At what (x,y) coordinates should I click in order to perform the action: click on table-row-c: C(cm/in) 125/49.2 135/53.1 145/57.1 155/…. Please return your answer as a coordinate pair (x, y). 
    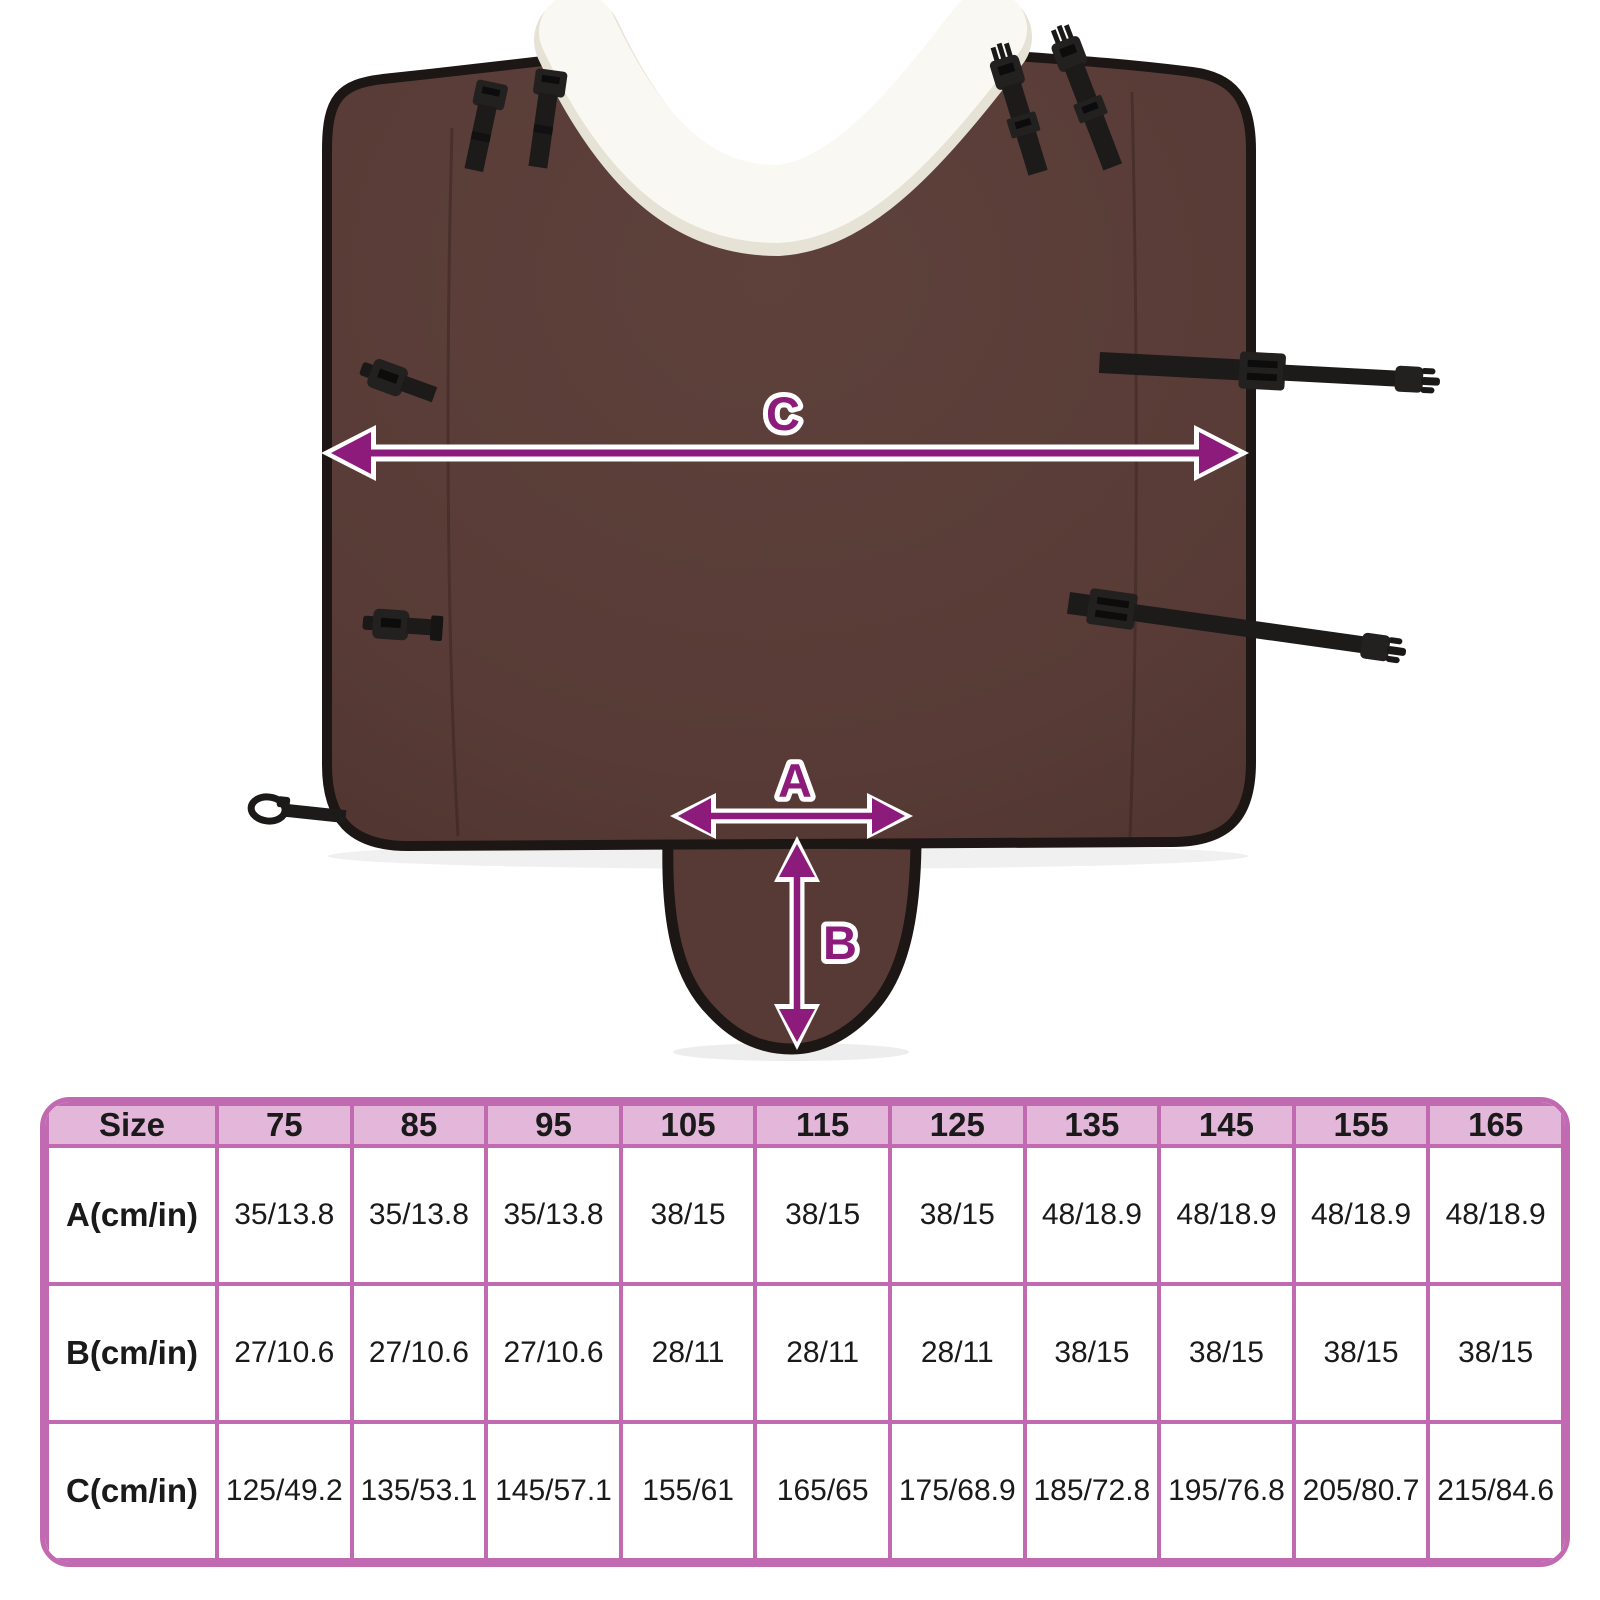
    Looking at the image, I should click on (805, 1491).